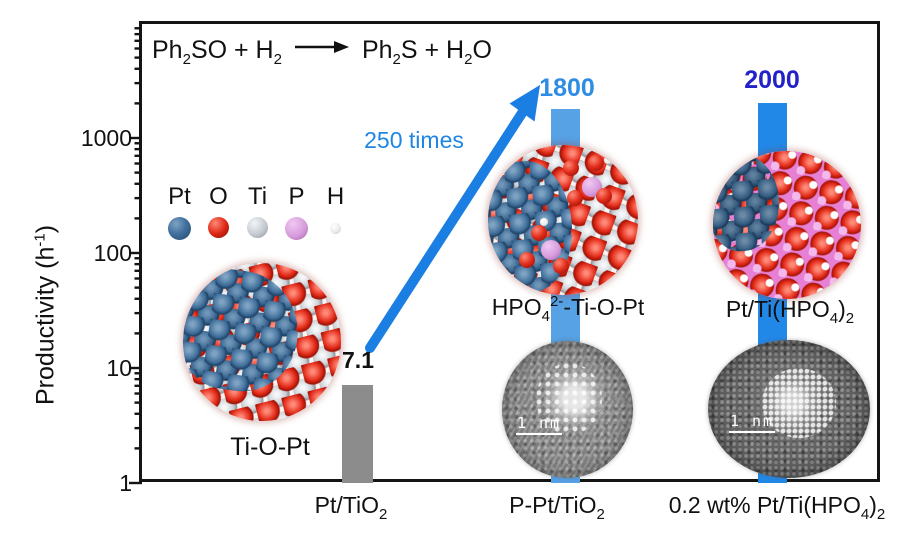 Image resolution: width=924 pixels, height=542 pixels. Describe the element at coordinates (482, 50) in the screenshot. I see `eq-part: O` at that location.